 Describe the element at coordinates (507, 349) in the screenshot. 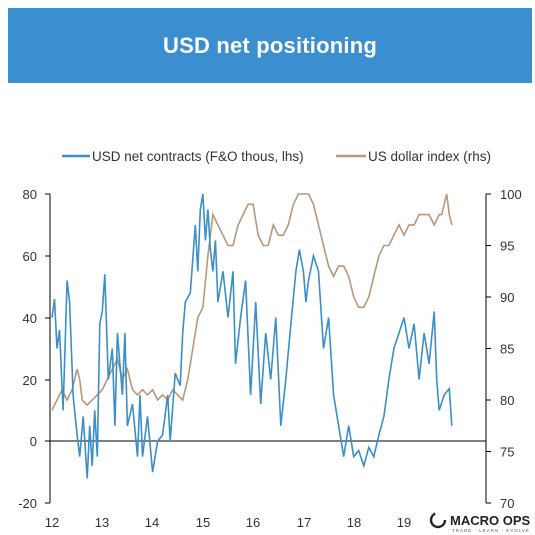

I see `y-right-tick-3: 85` at that location.